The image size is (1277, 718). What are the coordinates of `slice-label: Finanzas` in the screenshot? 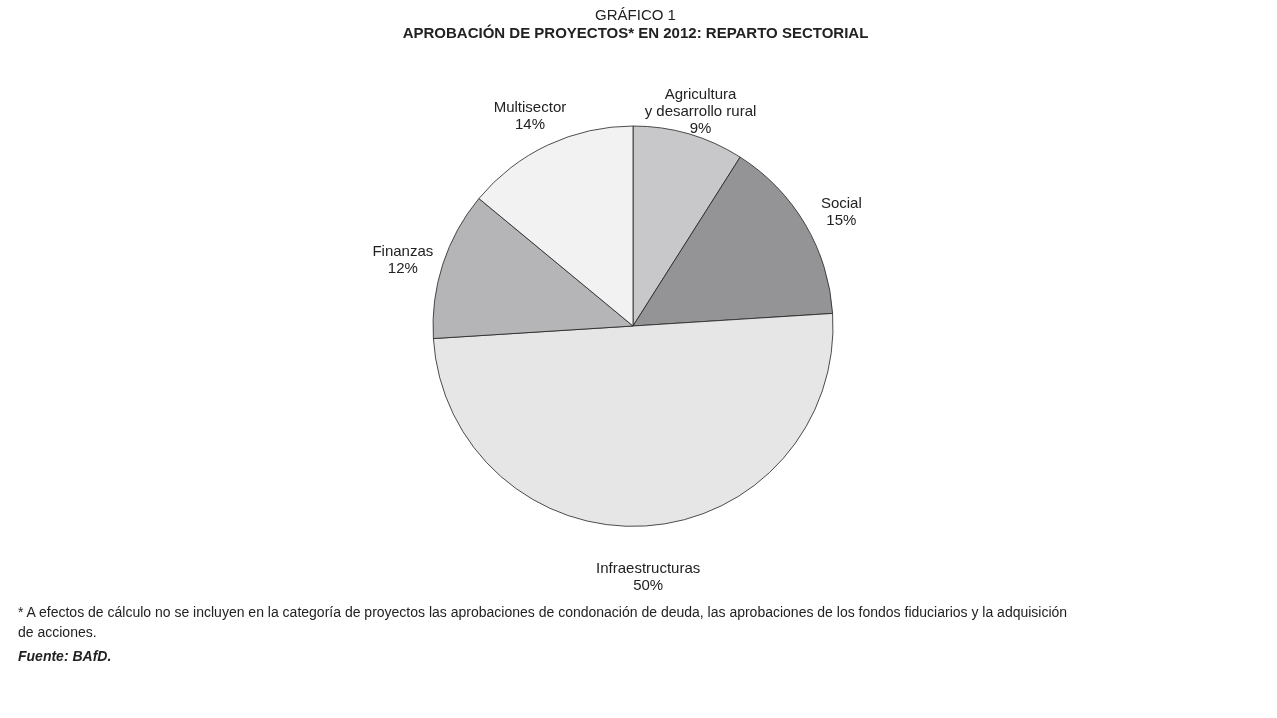 It's located at (403, 251).